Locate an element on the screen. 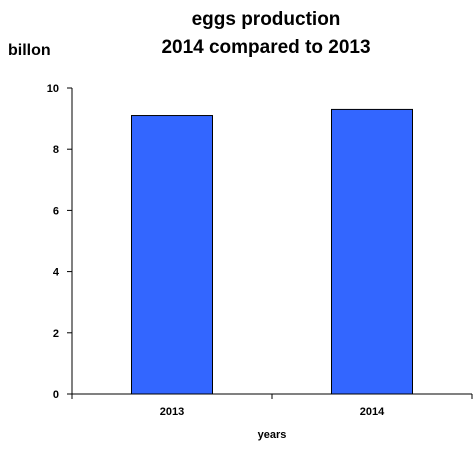 The image size is (473, 450). x-tick-label-2014: 2014 is located at coordinates (372, 412).